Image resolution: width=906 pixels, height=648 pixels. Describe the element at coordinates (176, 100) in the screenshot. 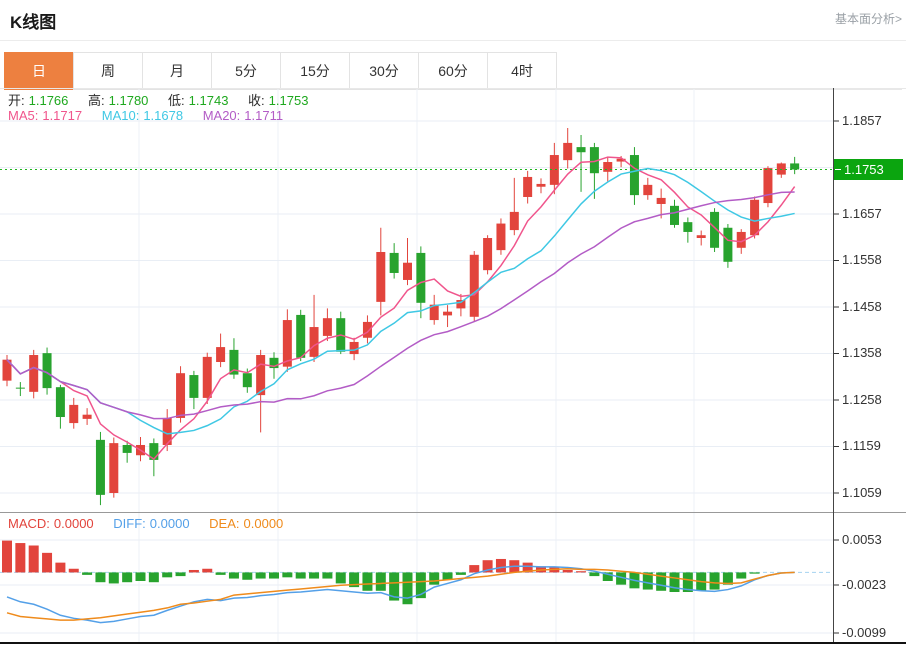

I see `low-label: 低:` at that location.